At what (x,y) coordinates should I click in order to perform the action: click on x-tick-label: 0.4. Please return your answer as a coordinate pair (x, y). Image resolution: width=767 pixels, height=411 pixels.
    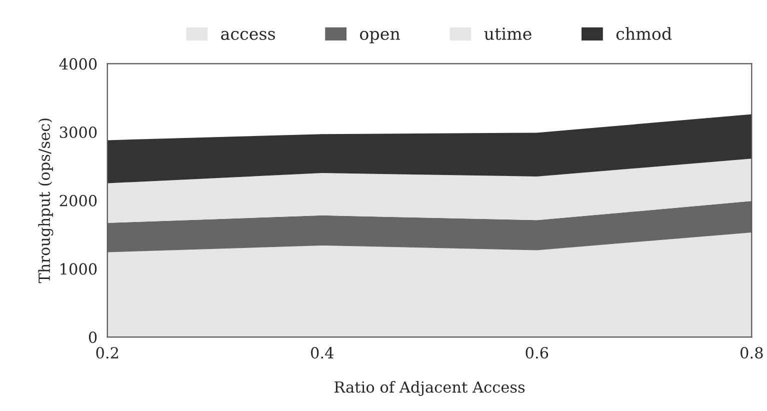
    Looking at the image, I should click on (322, 353).